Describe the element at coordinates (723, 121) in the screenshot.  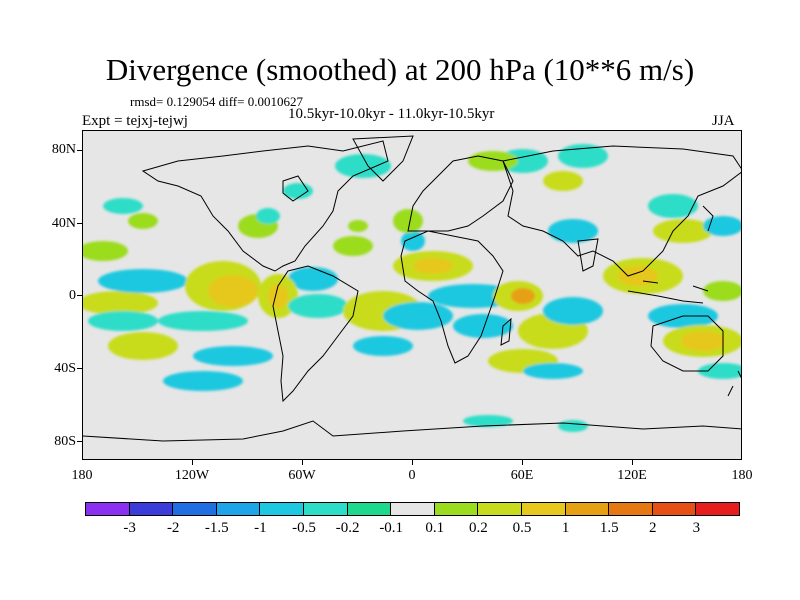
I see `season-label: JJA` at that location.